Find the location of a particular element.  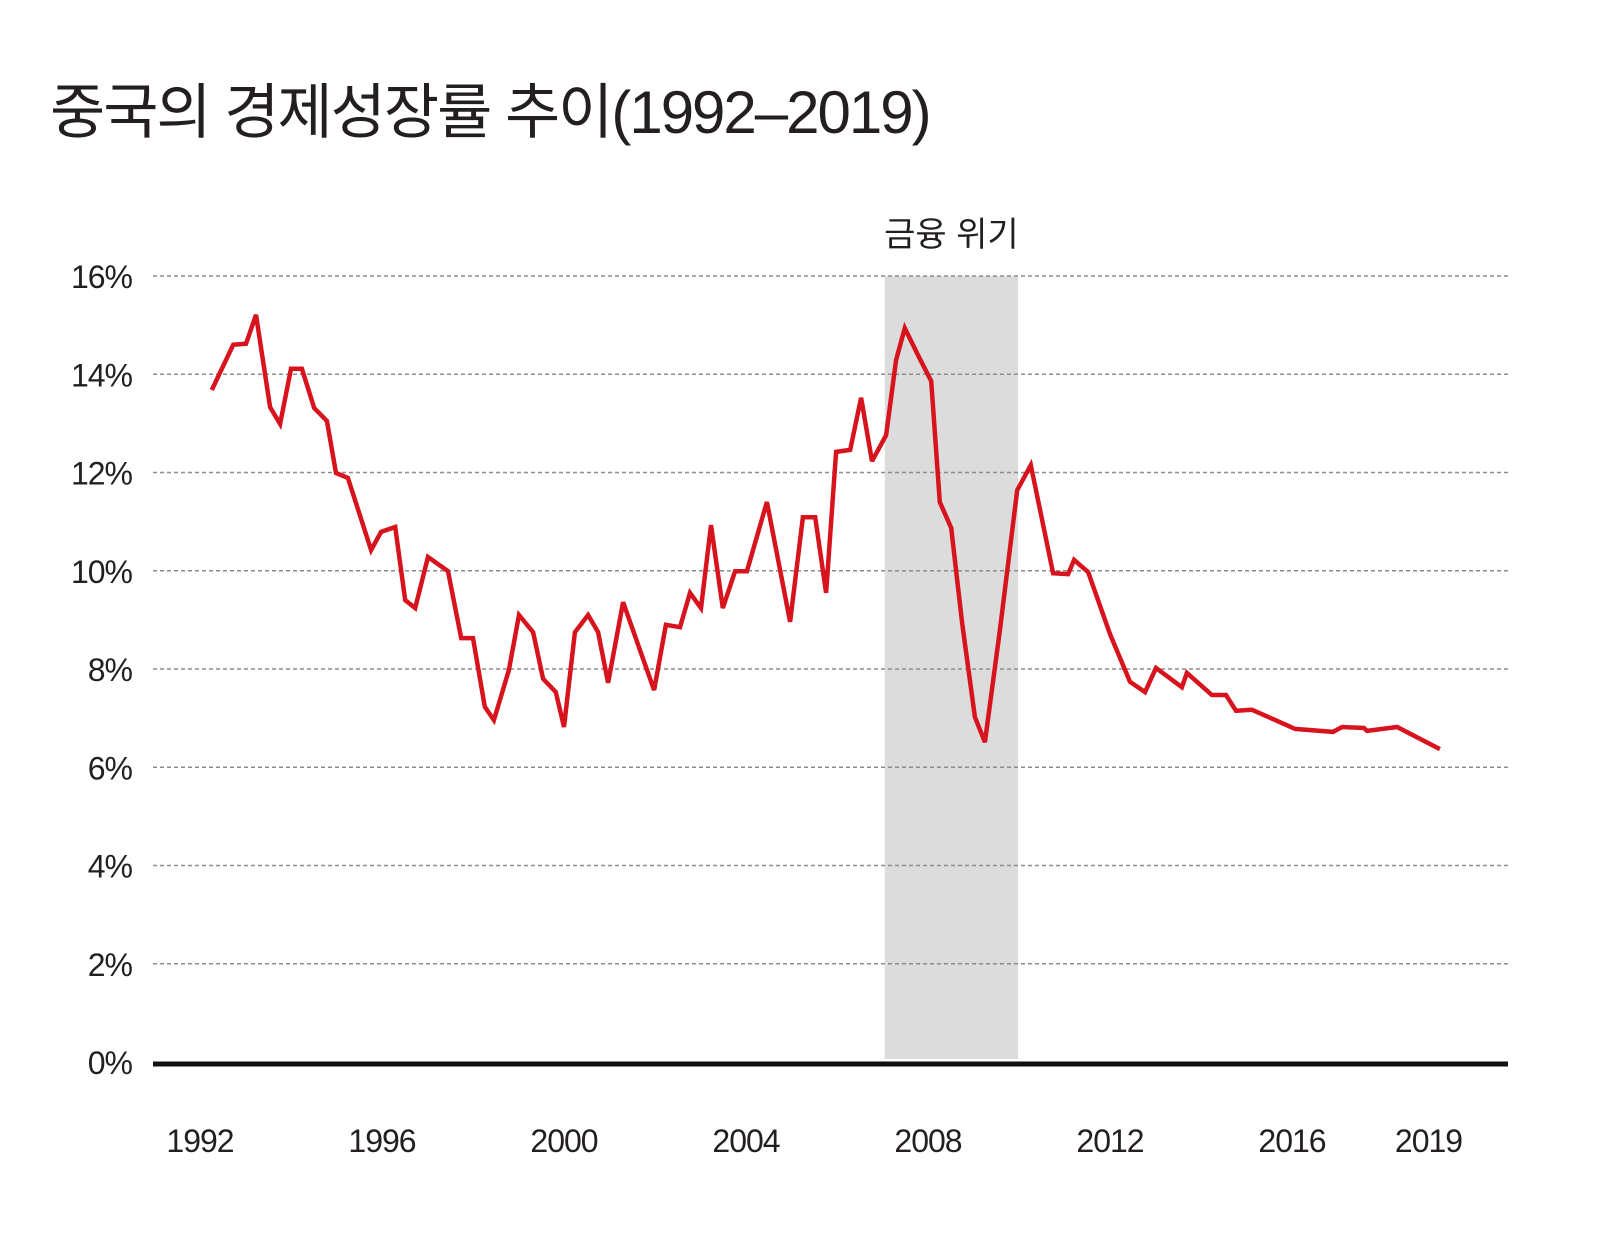

y-tick-label: 8% is located at coordinates (110, 670).